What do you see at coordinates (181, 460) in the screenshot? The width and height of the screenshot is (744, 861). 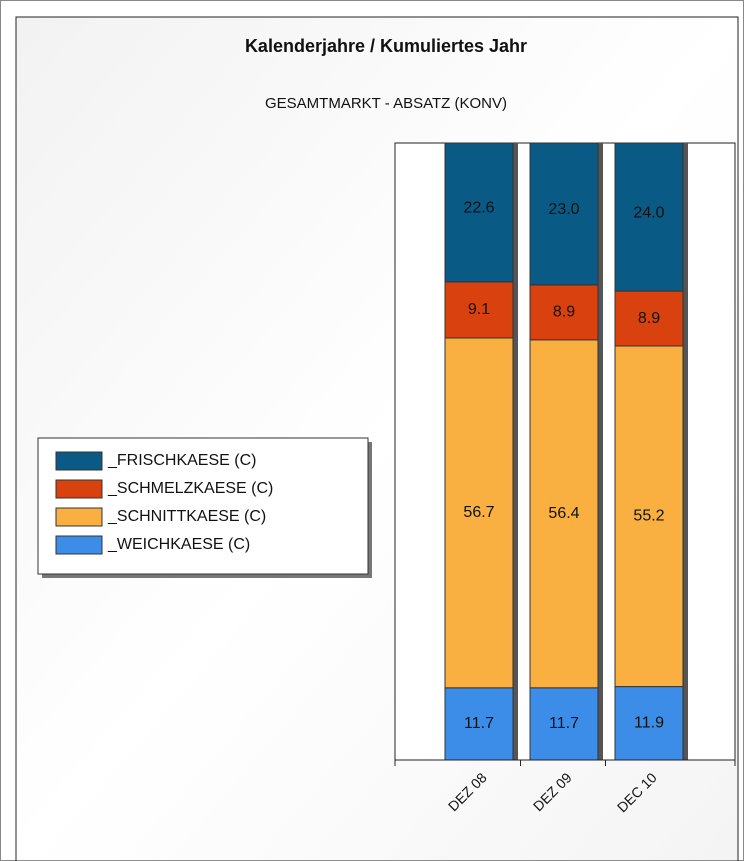 I see `legend-label: _FRISCHKAESE (C)` at bounding box center [181, 460].